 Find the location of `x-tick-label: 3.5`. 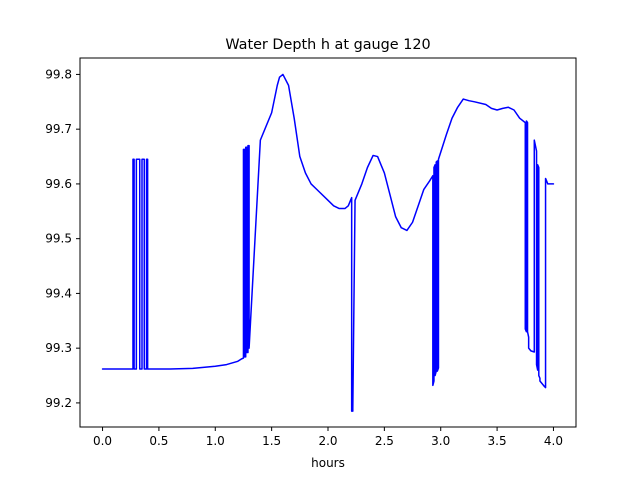

x-tick-label: 3.5 is located at coordinates (497, 441).